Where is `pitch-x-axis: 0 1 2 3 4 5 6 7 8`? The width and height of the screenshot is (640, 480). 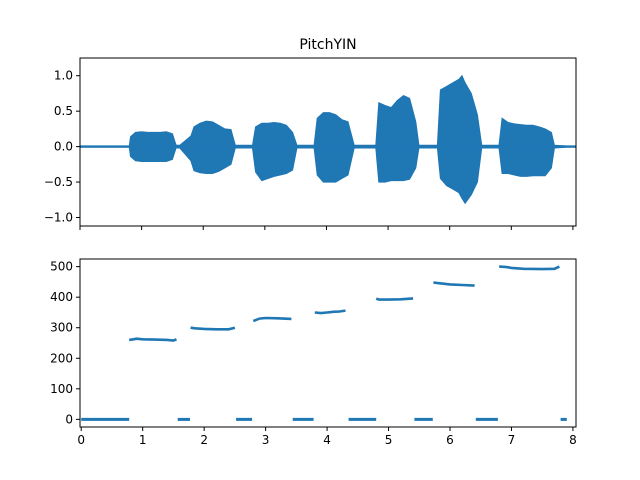
pitch-x-axis: 0 1 2 3 4 5 6 7 8 is located at coordinates (327, 437).